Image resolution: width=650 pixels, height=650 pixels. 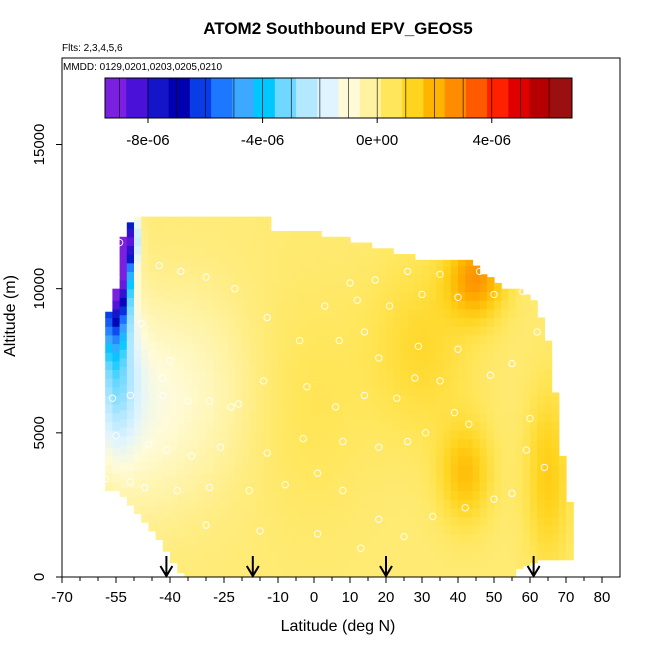 What do you see at coordinates (39, 145) in the screenshot?
I see `y-tick-label: 15000` at bounding box center [39, 145].